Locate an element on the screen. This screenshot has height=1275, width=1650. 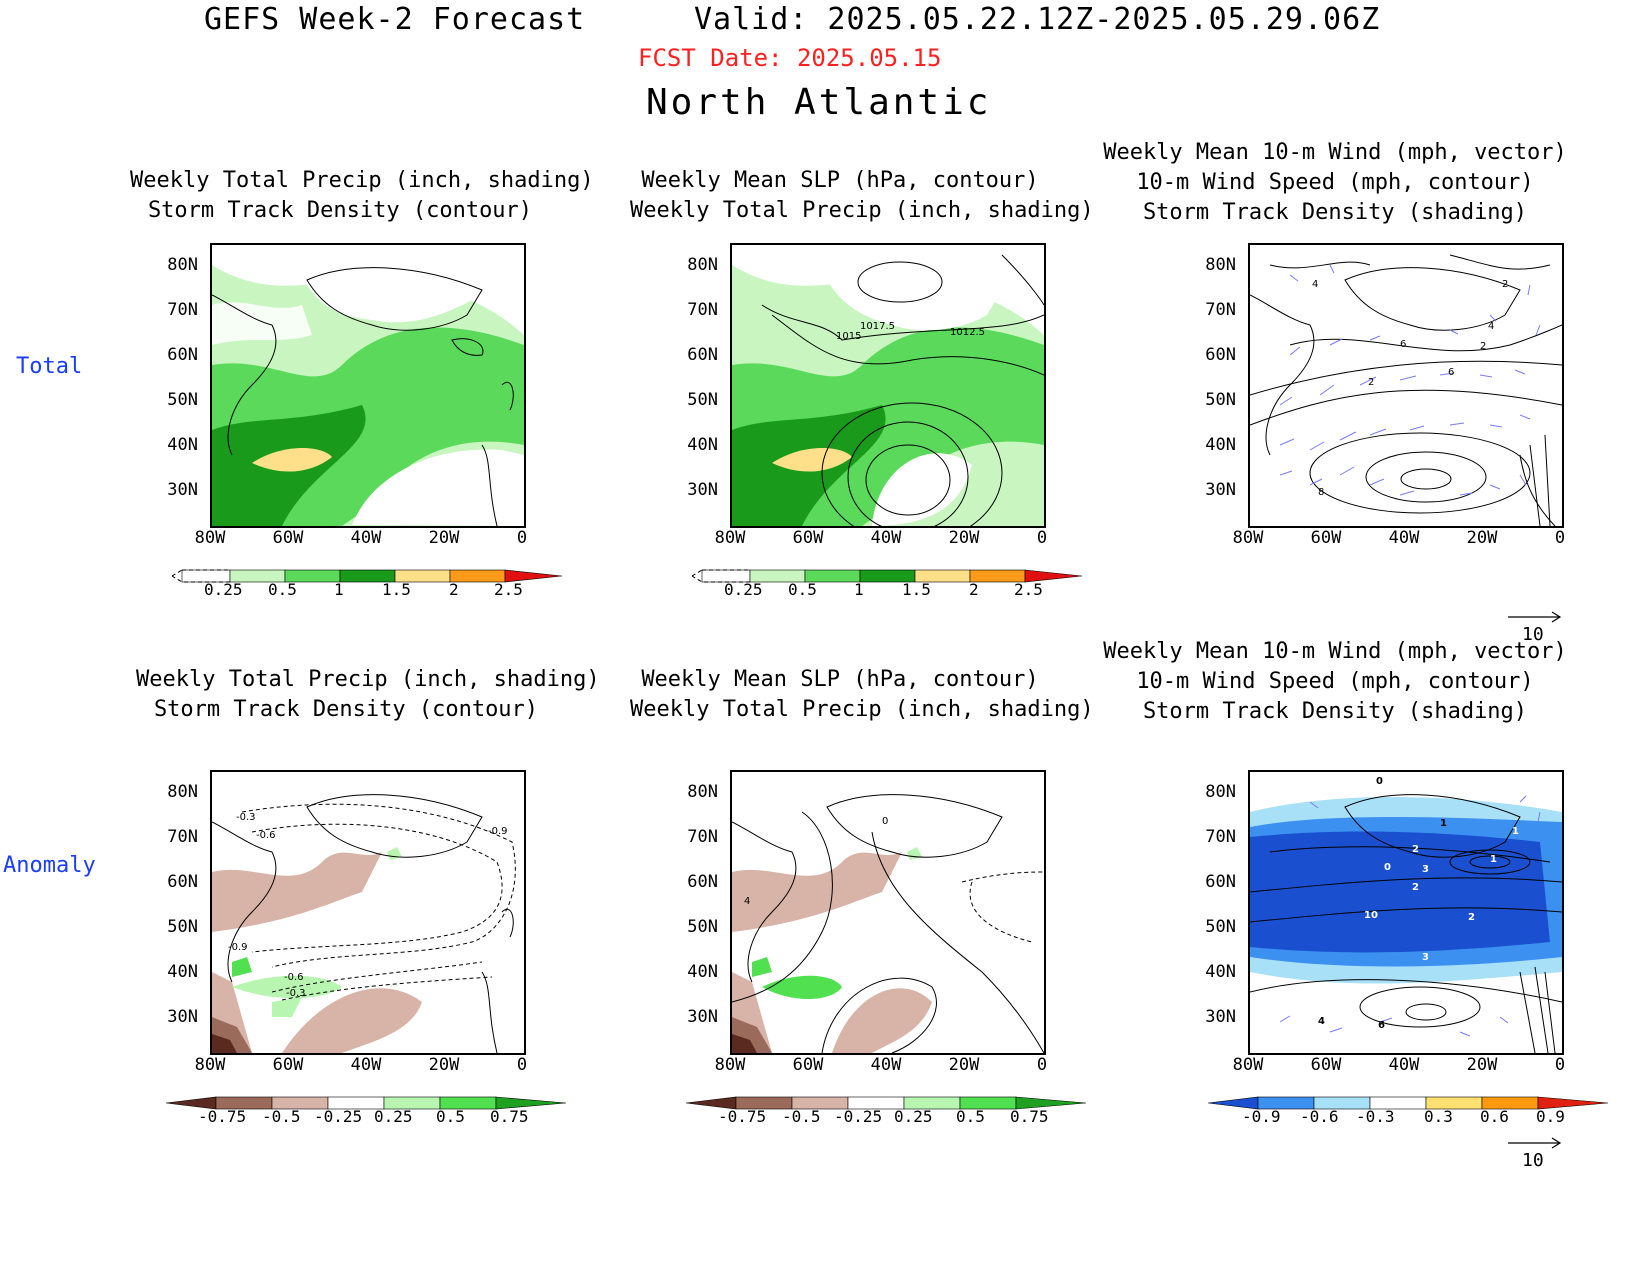
panel-5-title-line2: Weekly Total Precip (inch, shading) is located at coordinates (862, 709).